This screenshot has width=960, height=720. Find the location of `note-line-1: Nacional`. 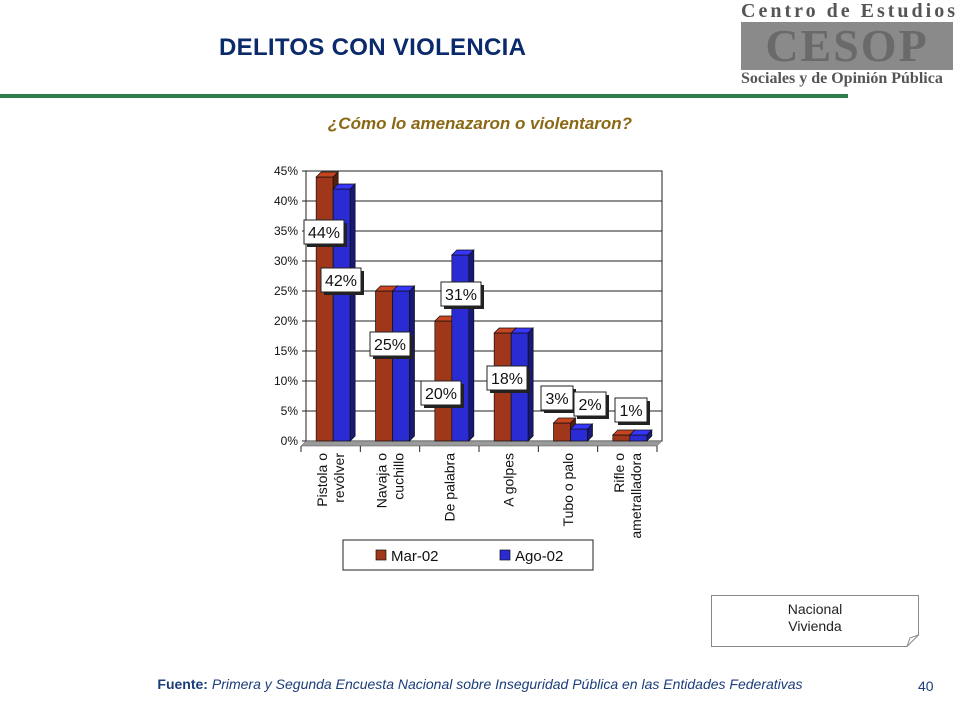

note-line-1: Nacional is located at coordinates (815, 609).